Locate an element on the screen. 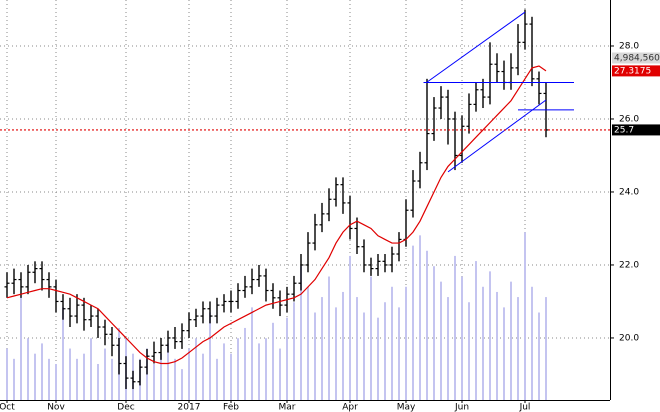 This screenshot has width=660, height=412. x-tick-label: May is located at coordinates (406, 407).